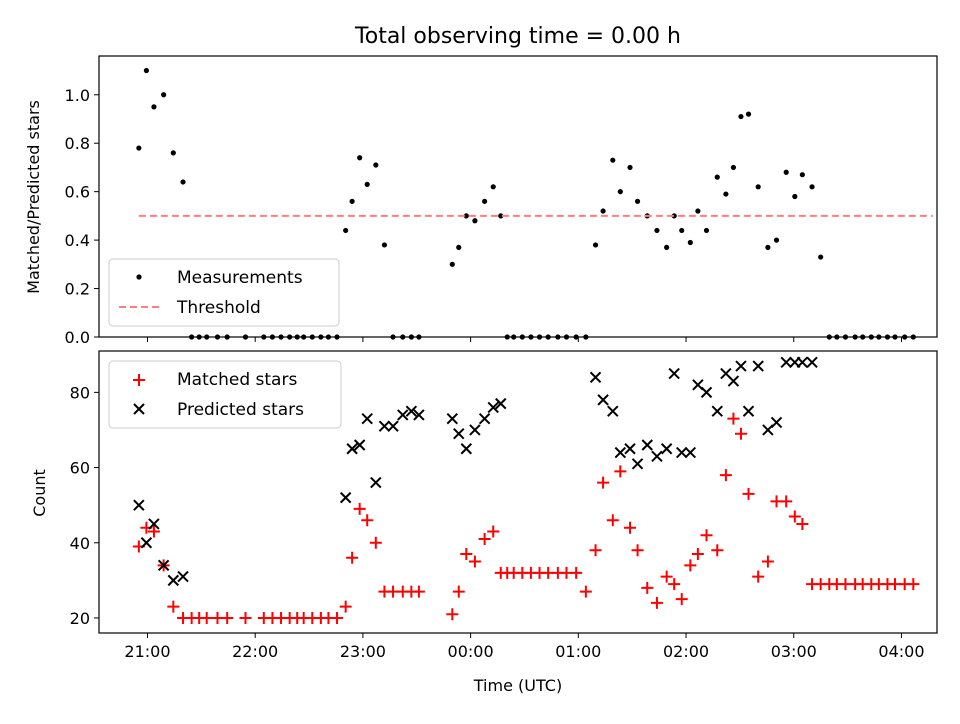 This screenshot has width=960, height=724. I want to click on top-legend: Measurements Threshold, so click(224, 292).